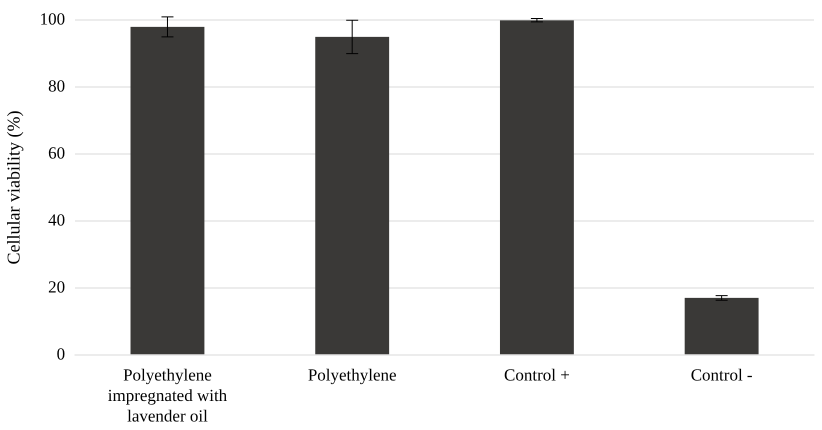 The image size is (822, 430). I want to click on y-tick-label: 80, so click(57, 86).